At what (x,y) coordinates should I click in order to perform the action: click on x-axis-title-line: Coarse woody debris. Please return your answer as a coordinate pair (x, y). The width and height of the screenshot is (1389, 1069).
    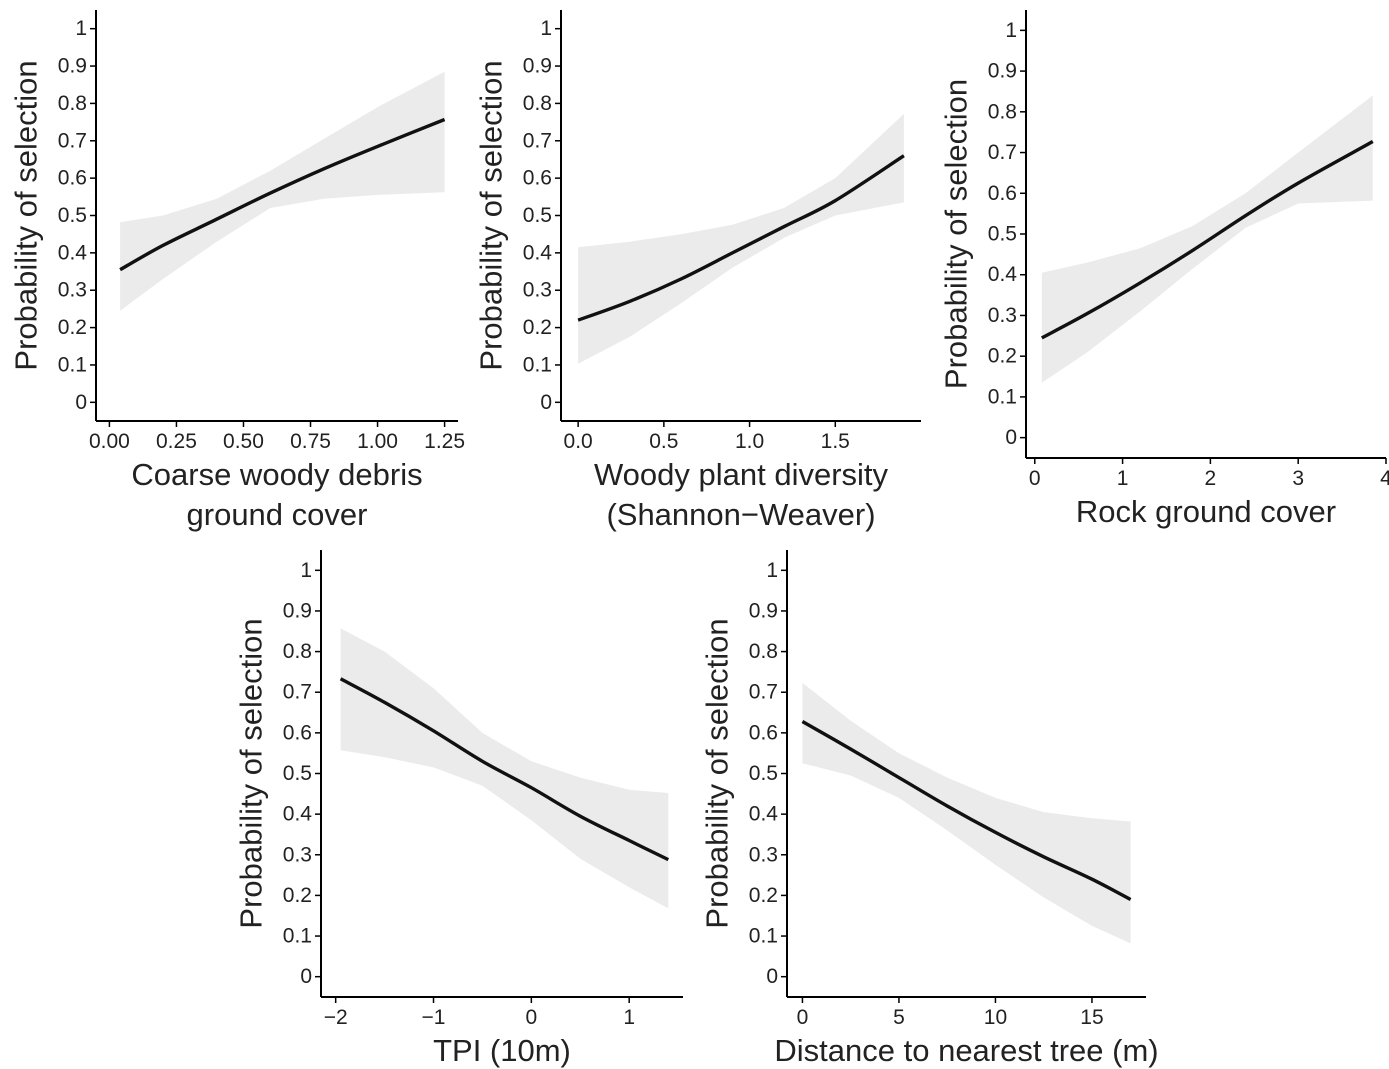
    Looking at the image, I should click on (276, 474).